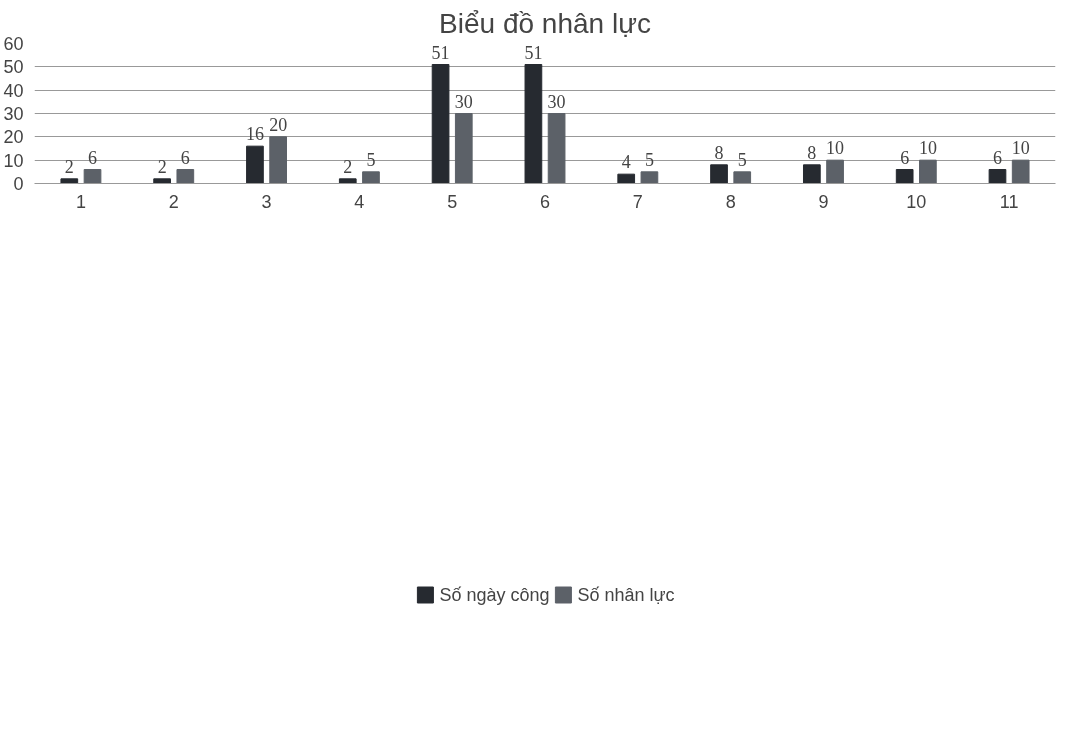 The image size is (1067, 736). I want to click on y-tick-label: 50, so click(13, 67).